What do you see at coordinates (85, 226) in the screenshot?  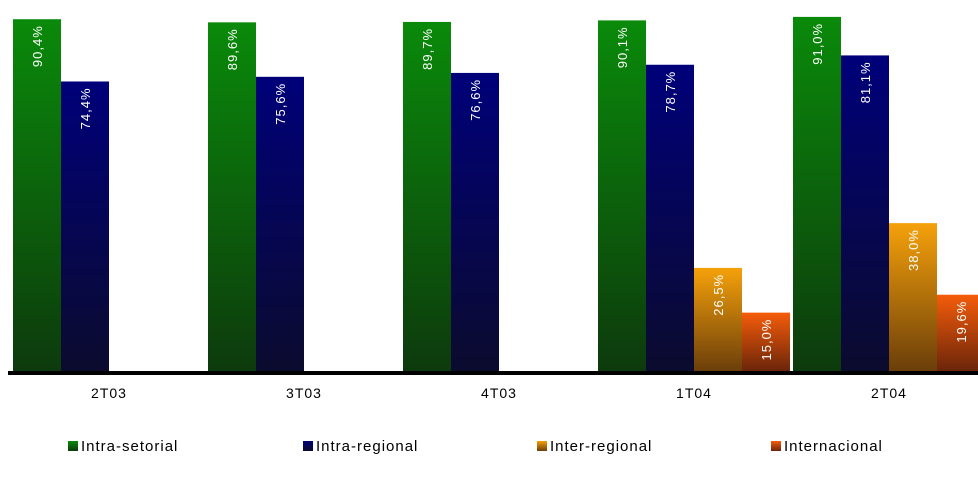 I see `bar-2T03-intra-regional` at bounding box center [85, 226].